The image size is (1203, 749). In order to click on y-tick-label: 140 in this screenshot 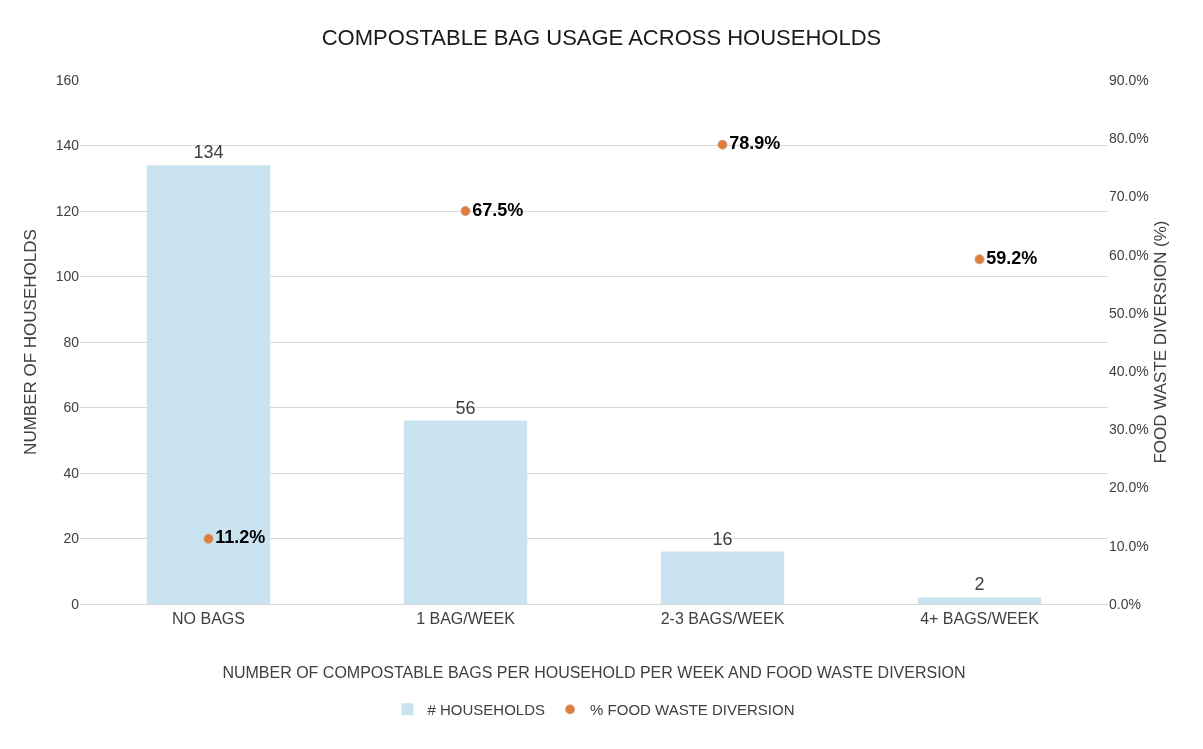, I will do `click(67, 145)`.